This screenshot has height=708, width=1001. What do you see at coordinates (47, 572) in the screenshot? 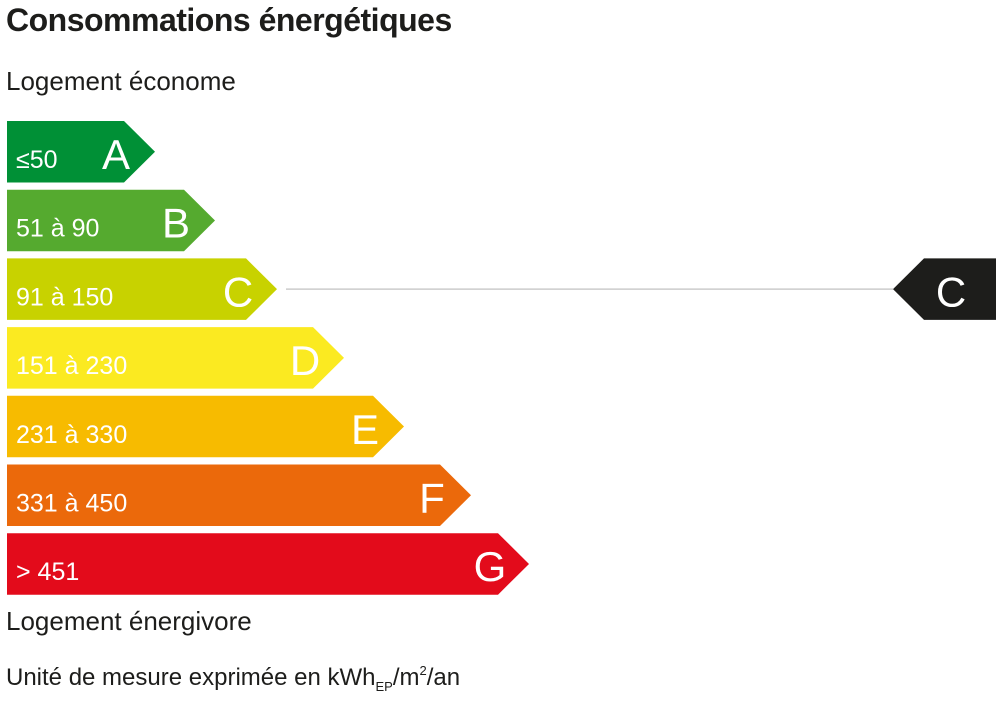
I see `class-range: > 451` at bounding box center [47, 572].